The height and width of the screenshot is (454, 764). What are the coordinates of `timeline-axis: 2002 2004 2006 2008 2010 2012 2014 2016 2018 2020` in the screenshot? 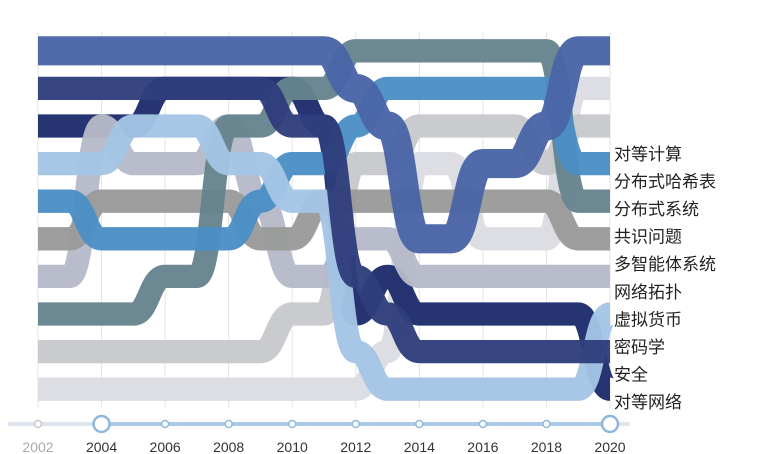 It's located at (319, 434).